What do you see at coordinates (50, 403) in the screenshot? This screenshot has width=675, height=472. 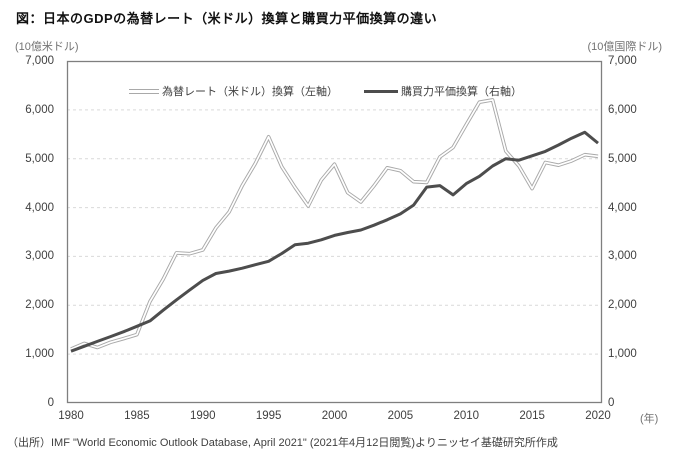 I see `y-axis-tick-left: 0` at bounding box center [50, 403].